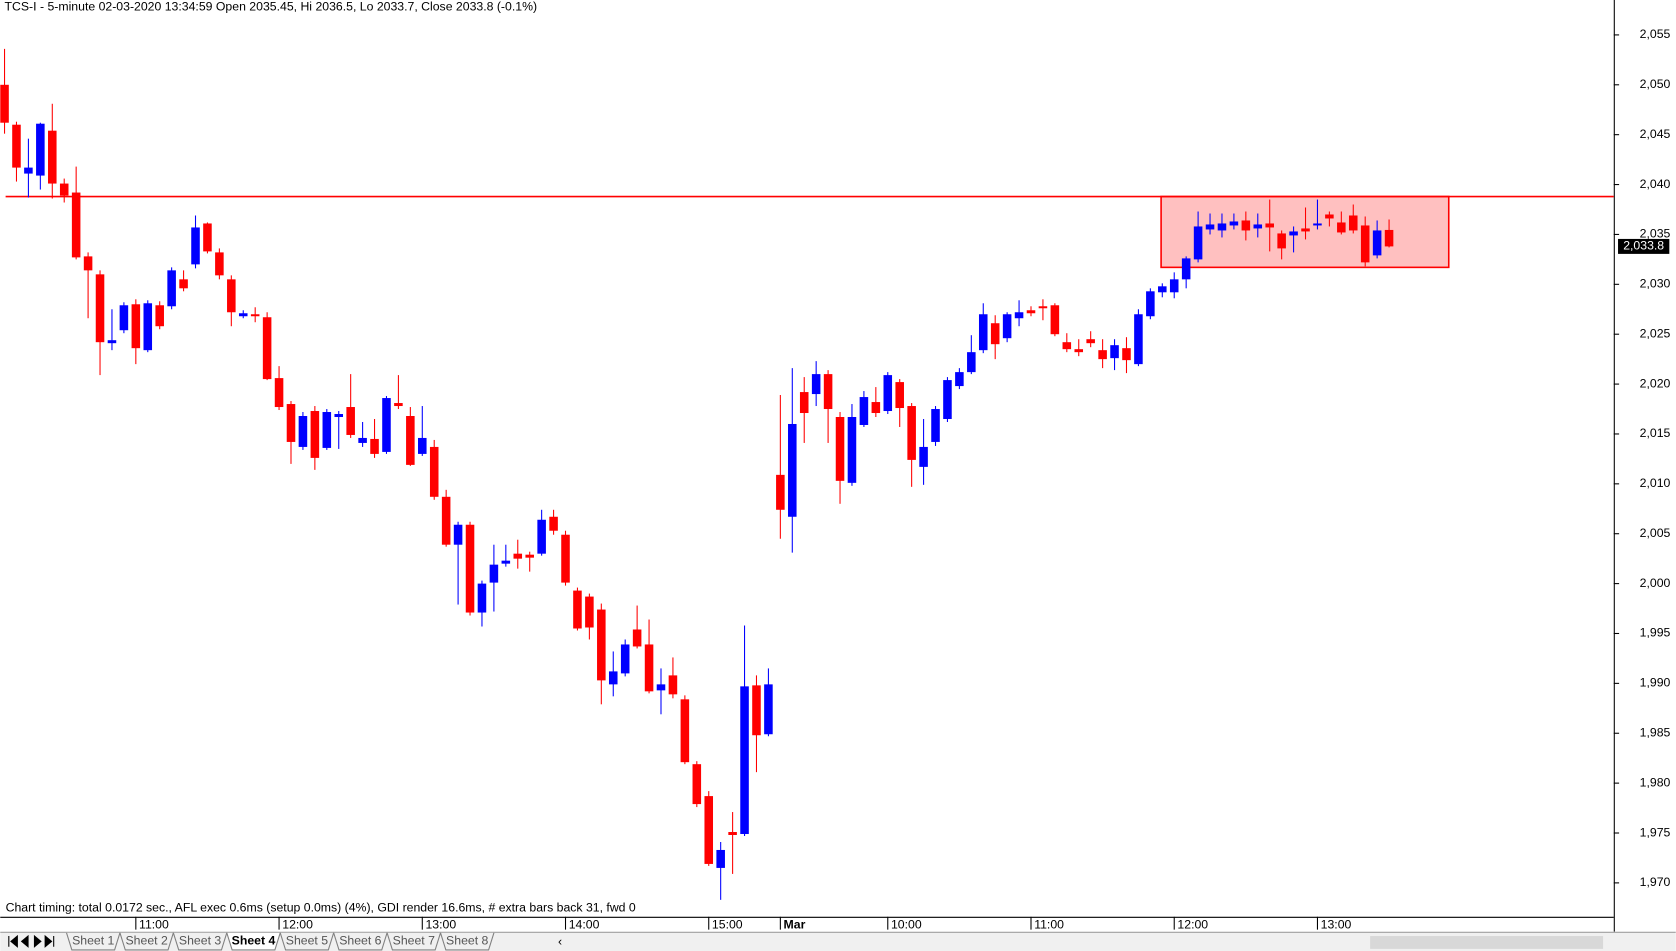 The width and height of the screenshot is (1676, 951). I want to click on x-tick-label: 13:00, so click(1336, 925).